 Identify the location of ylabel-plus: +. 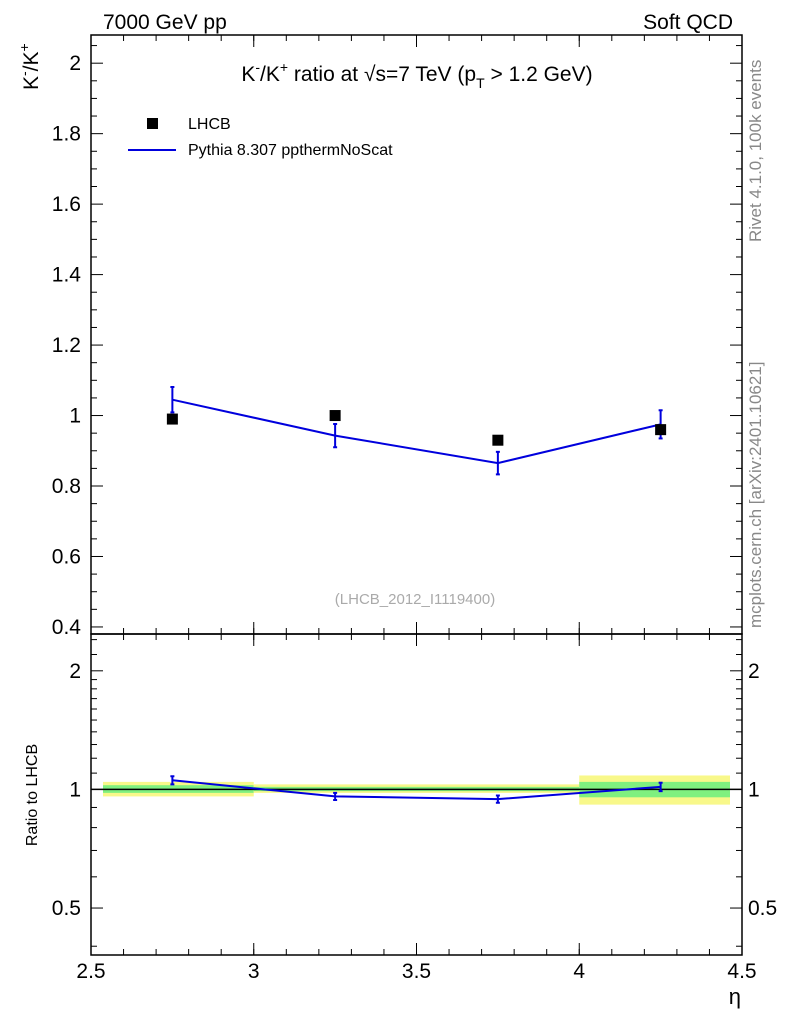
(24, 47).